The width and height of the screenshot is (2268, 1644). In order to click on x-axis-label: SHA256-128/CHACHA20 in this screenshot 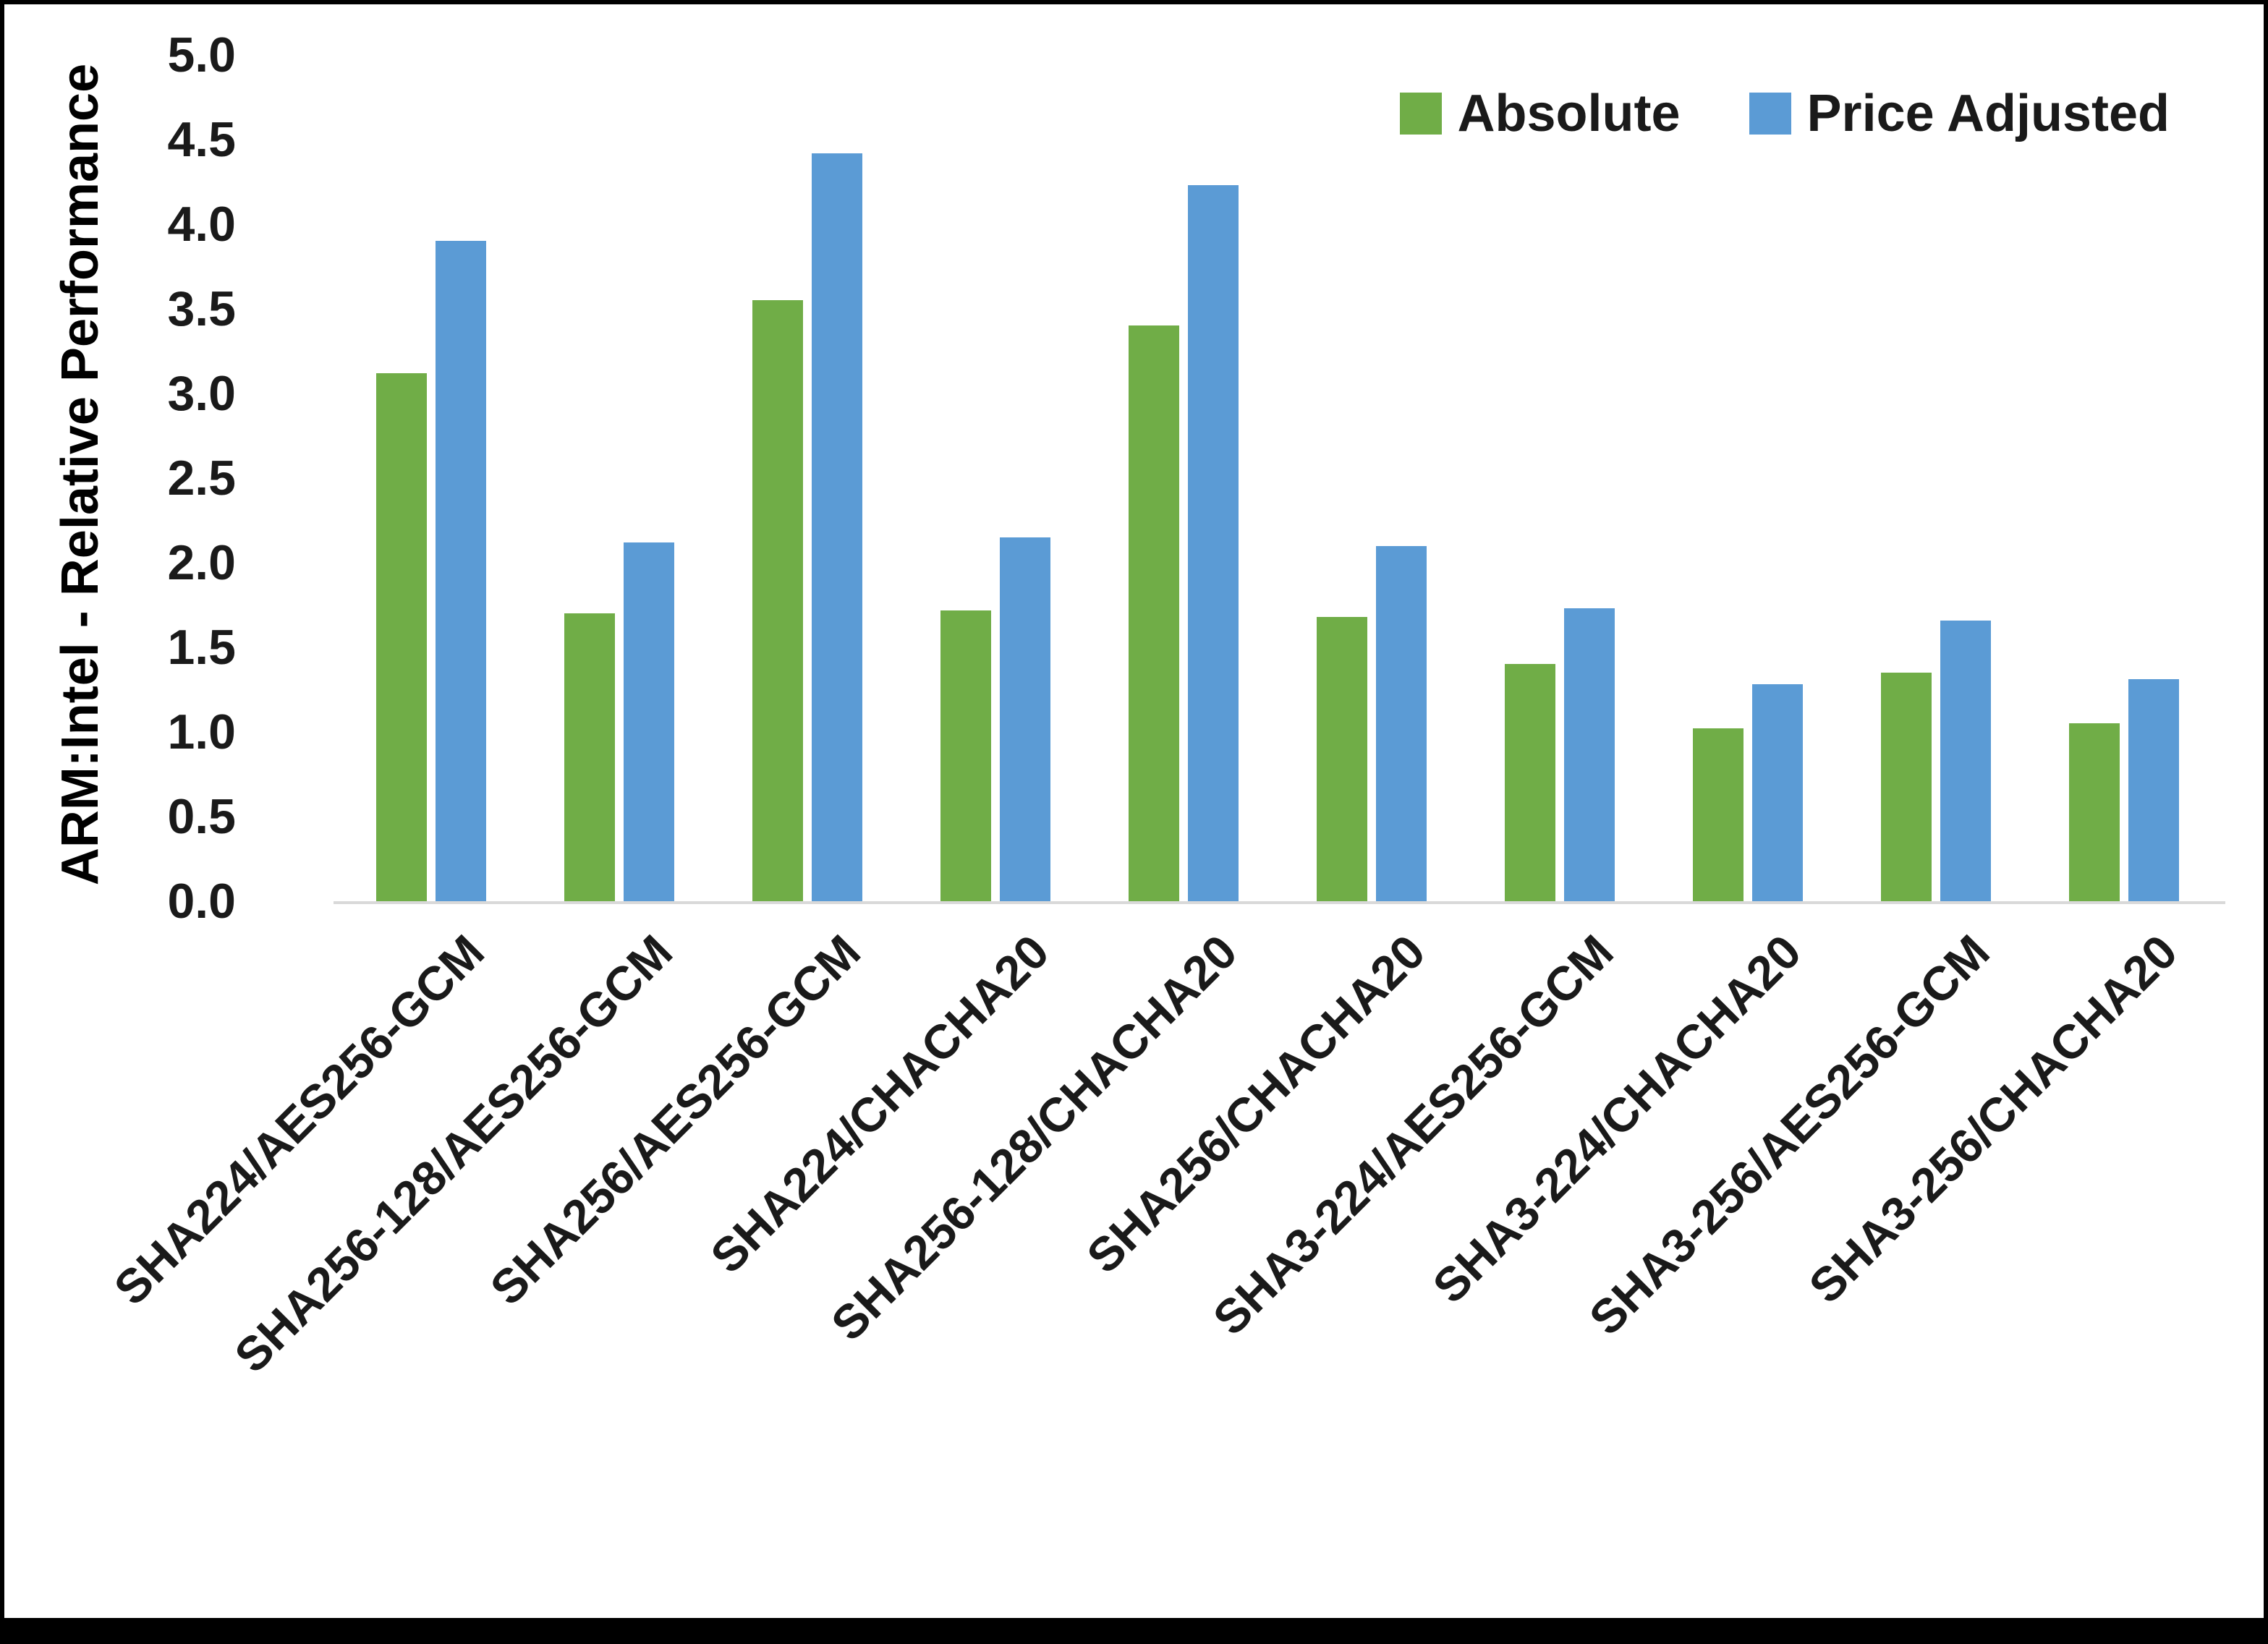, I will do `click(1033, 1137)`.